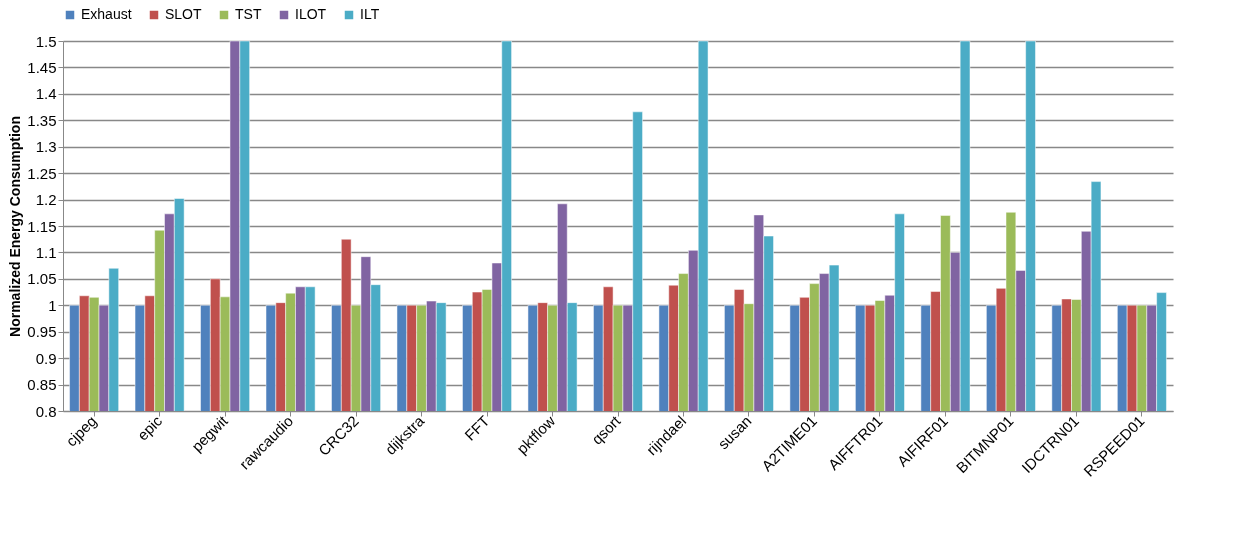 This screenshot has height=544, width=1241. What do you see at coordinates (42, 67) in the screenshot?
I see `y-tick-label: 1.45` at bounding box center [42, 67].